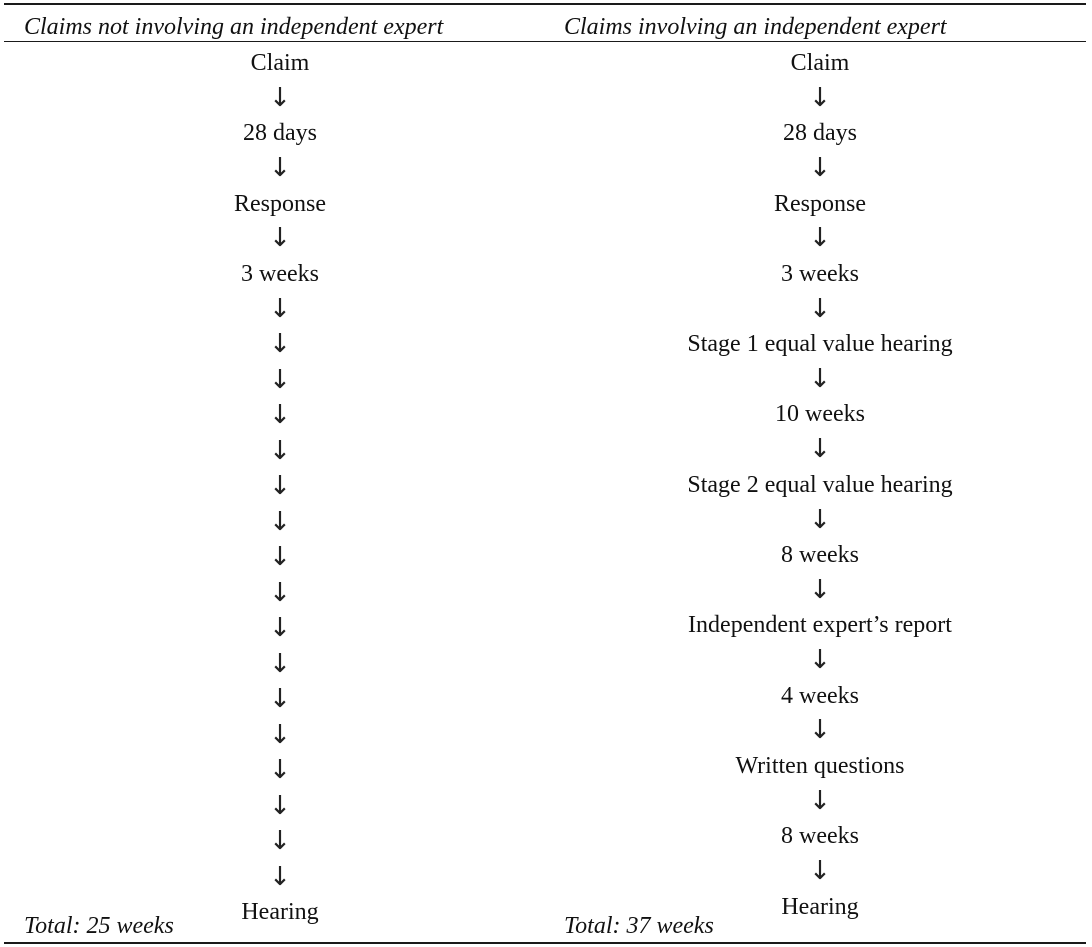 The height and width of the screenshot is (947, 1092). What do you see at coordinates (820, 695) in the screenshot?
I see `right-step-4-weeks: 4 weeks` at bounding box center [820, 695].